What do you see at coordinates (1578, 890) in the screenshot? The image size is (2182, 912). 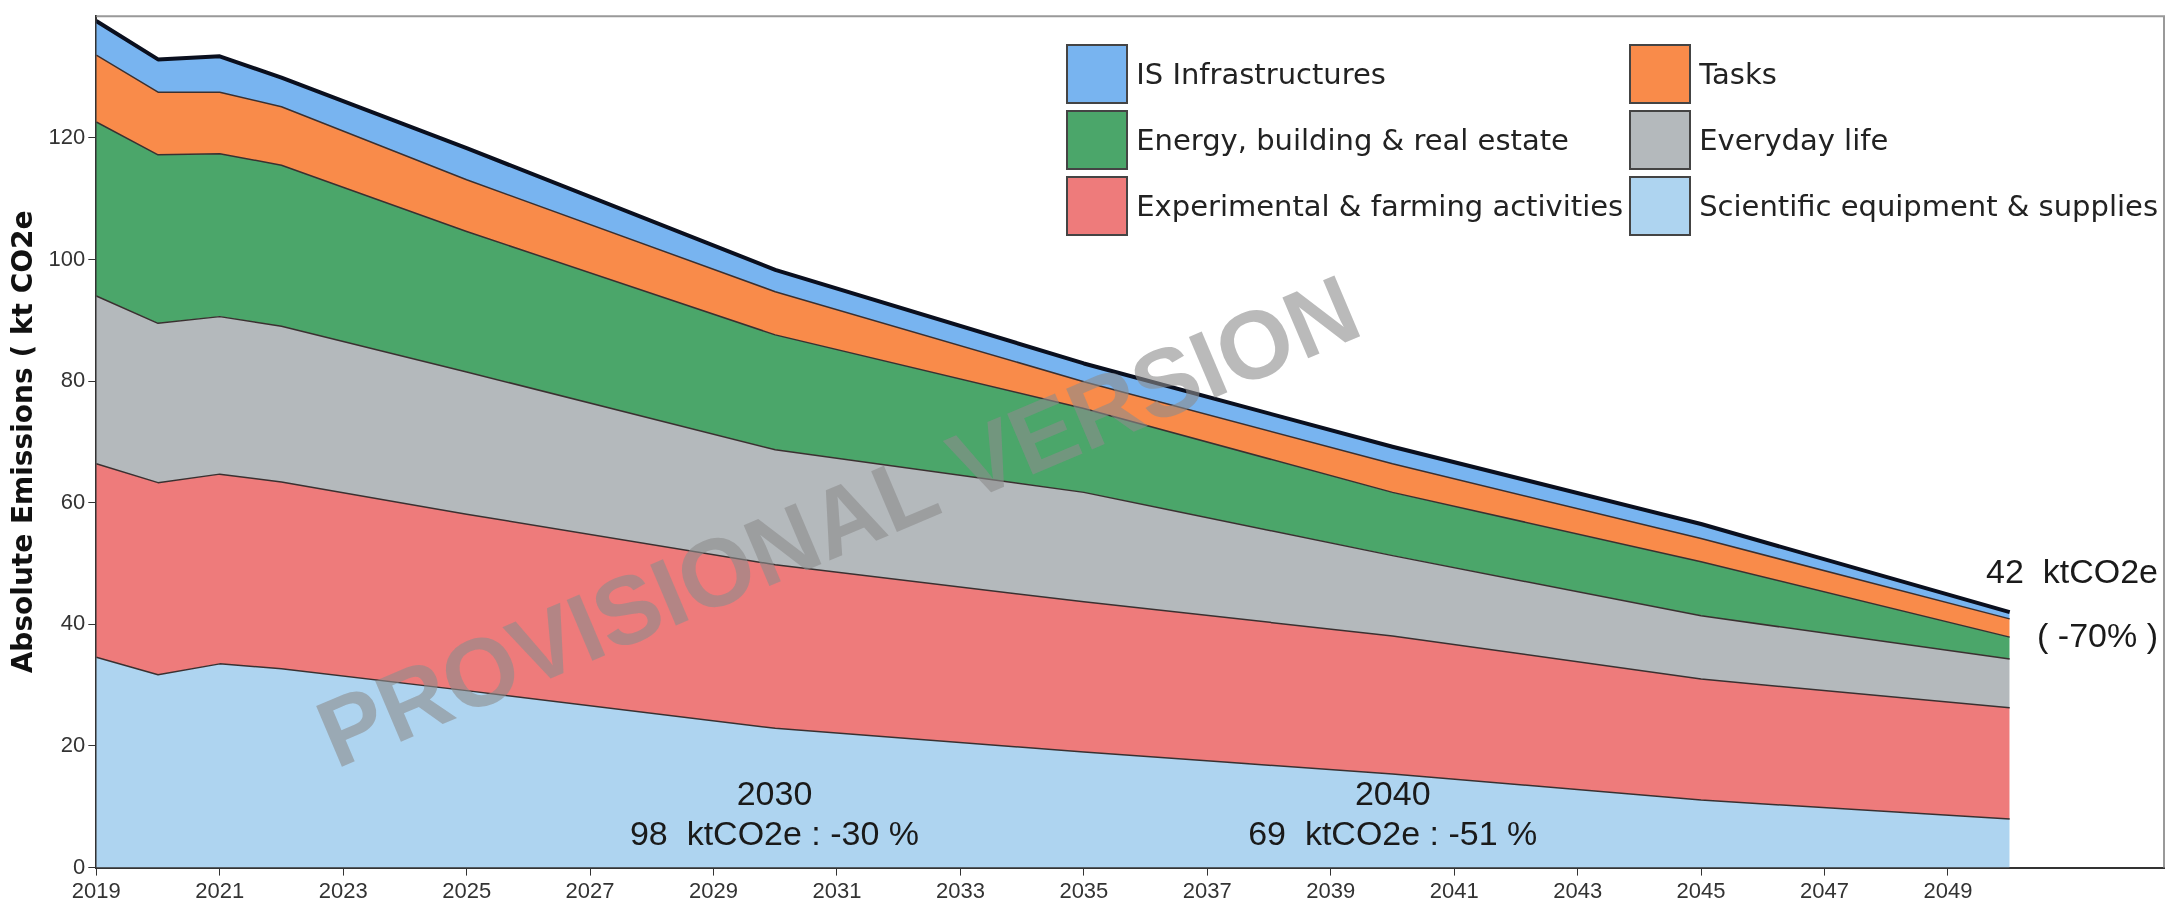 I see `x-tick-label: 2043` at bounding box center [1578, 890].